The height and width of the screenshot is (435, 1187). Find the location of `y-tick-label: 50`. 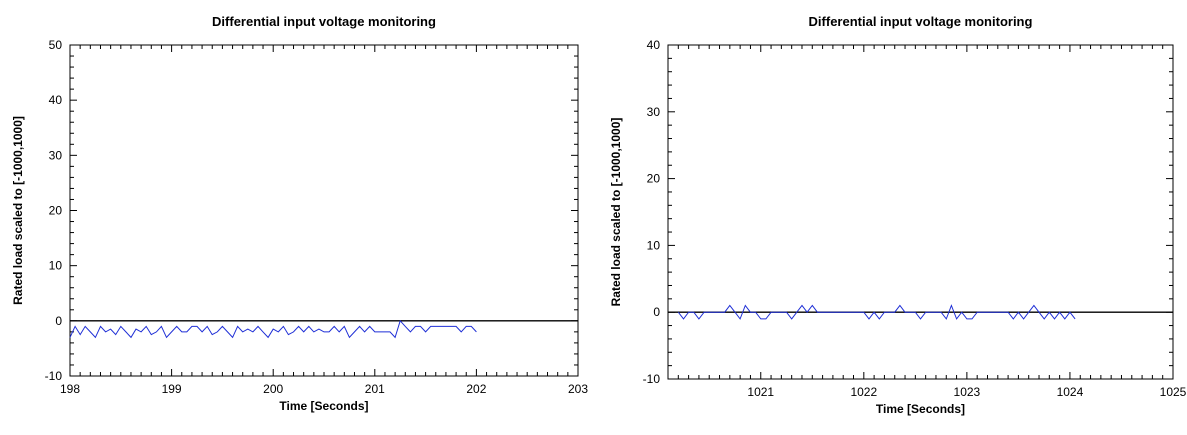

y-tick-label: 50 is located at coordinates (56, 45).